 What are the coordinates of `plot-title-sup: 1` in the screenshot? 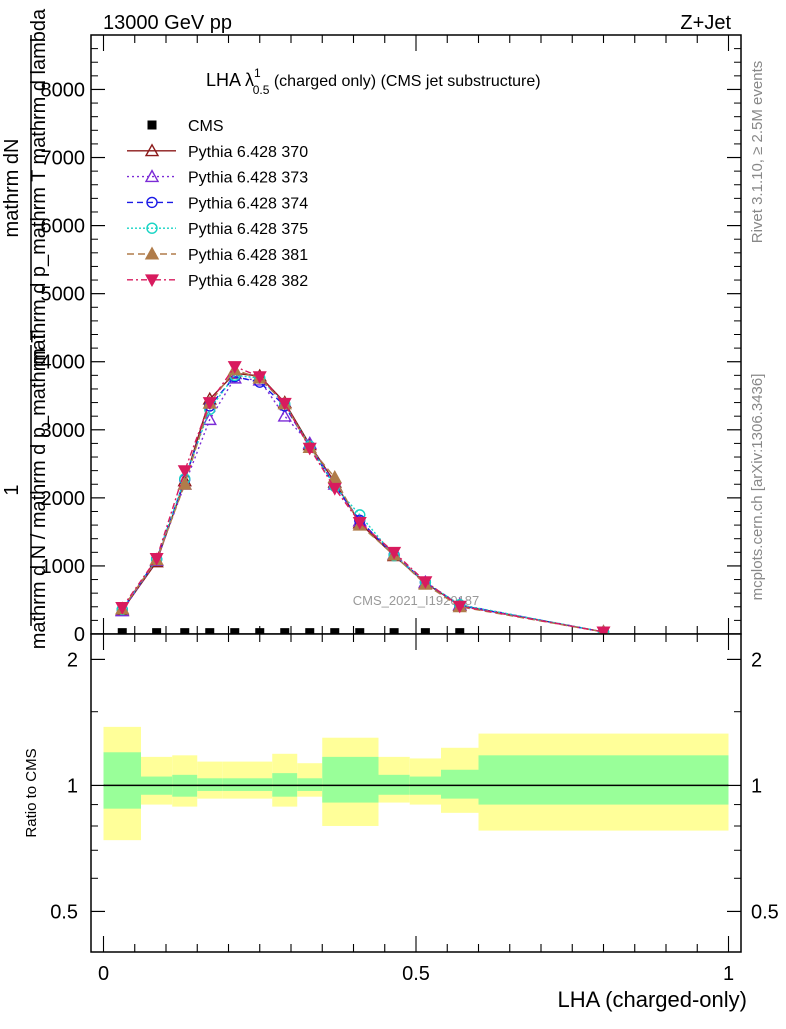 It's located at (257, 73).